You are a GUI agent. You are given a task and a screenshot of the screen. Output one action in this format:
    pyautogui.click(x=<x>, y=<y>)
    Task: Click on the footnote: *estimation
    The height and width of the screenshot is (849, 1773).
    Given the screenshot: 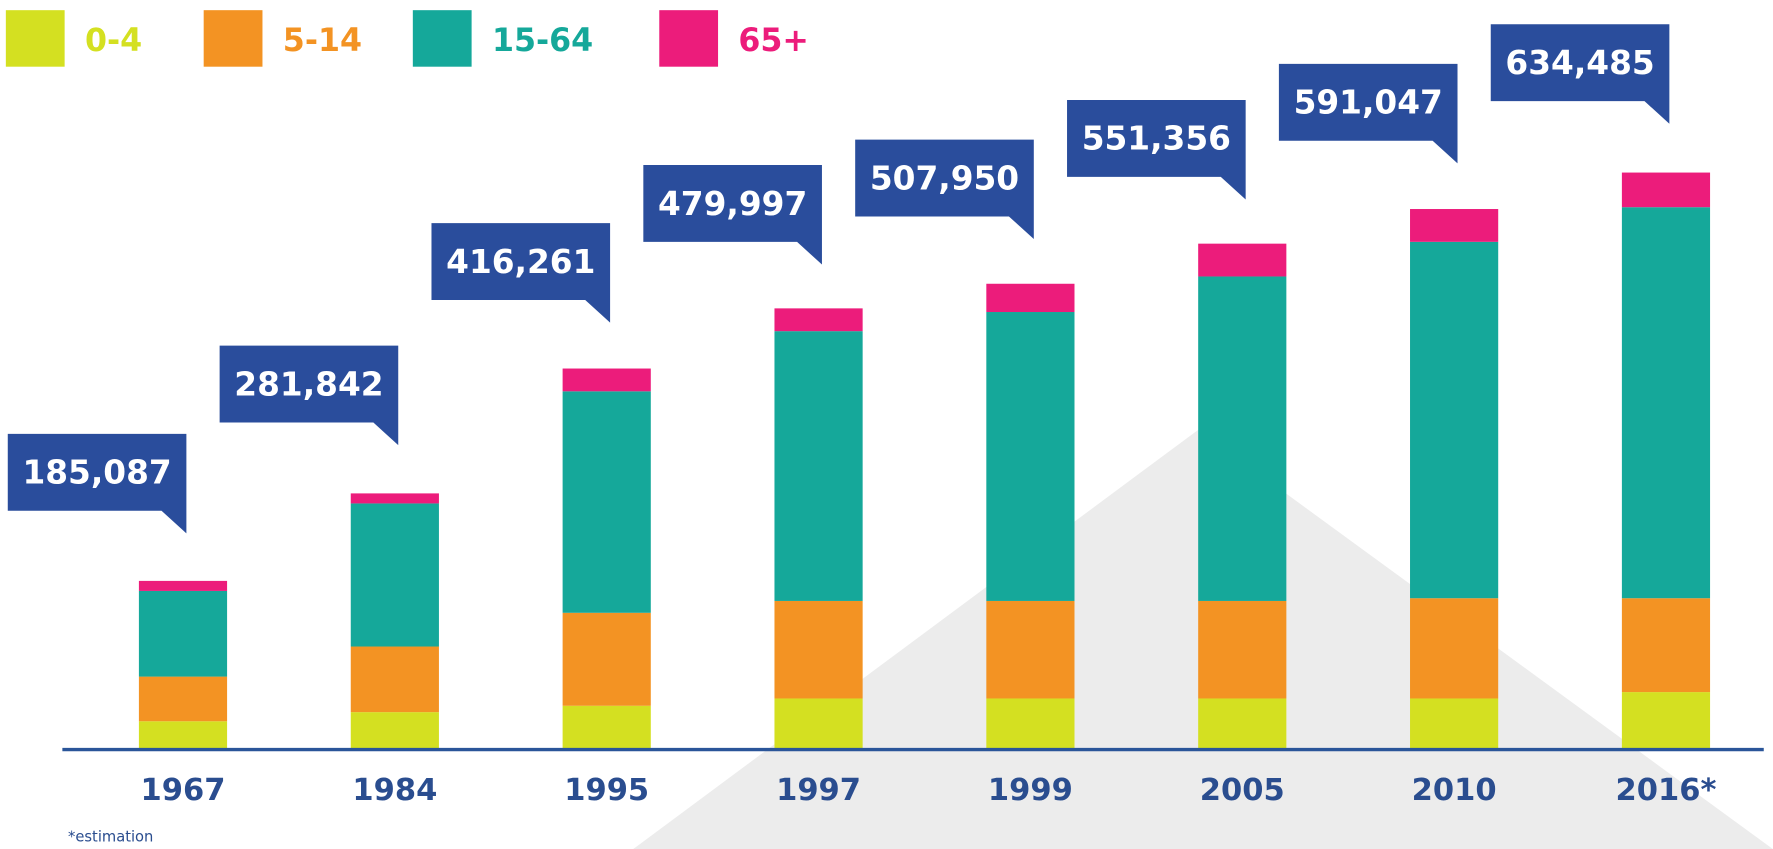 What is the action you would take?
    pyautogui.click(x=110, y=837)
    